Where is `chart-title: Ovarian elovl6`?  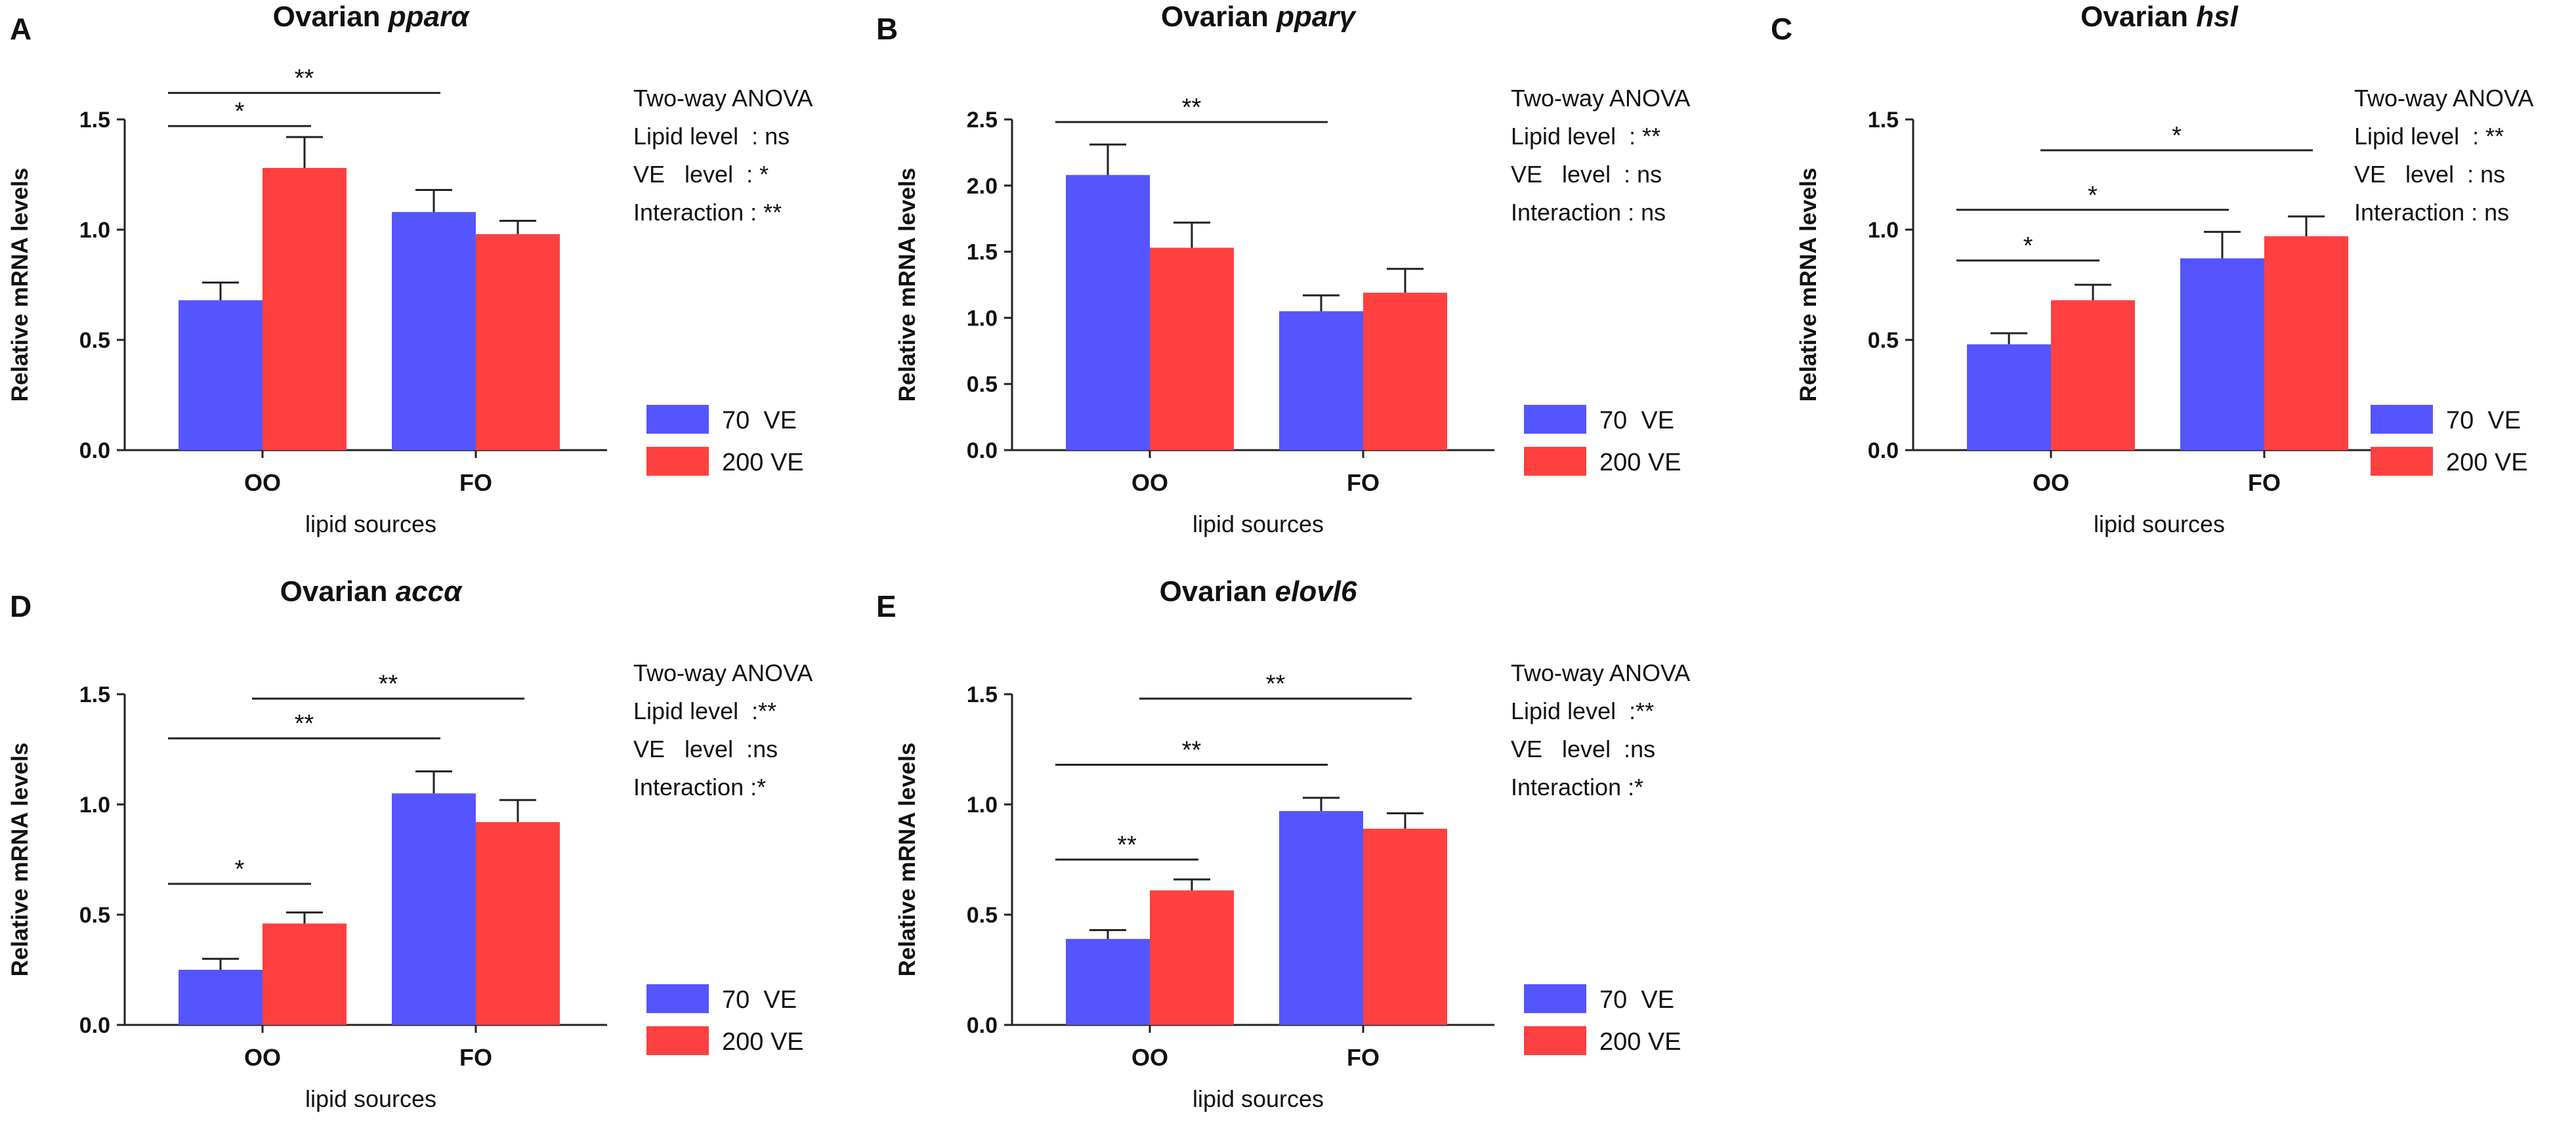 chart-title: Ovarian elovl6 is located at coordinates (1258, 591).